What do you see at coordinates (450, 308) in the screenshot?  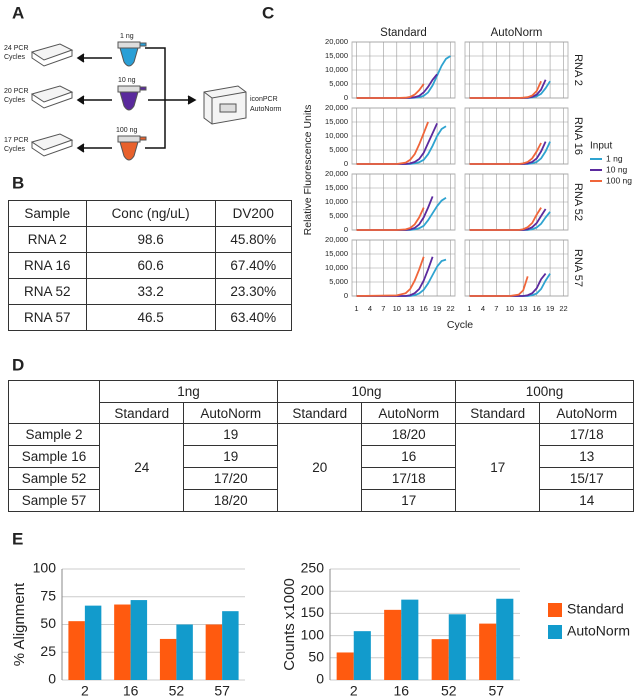 I see `x-tick-label: 22` at bounding box center [450, 308].